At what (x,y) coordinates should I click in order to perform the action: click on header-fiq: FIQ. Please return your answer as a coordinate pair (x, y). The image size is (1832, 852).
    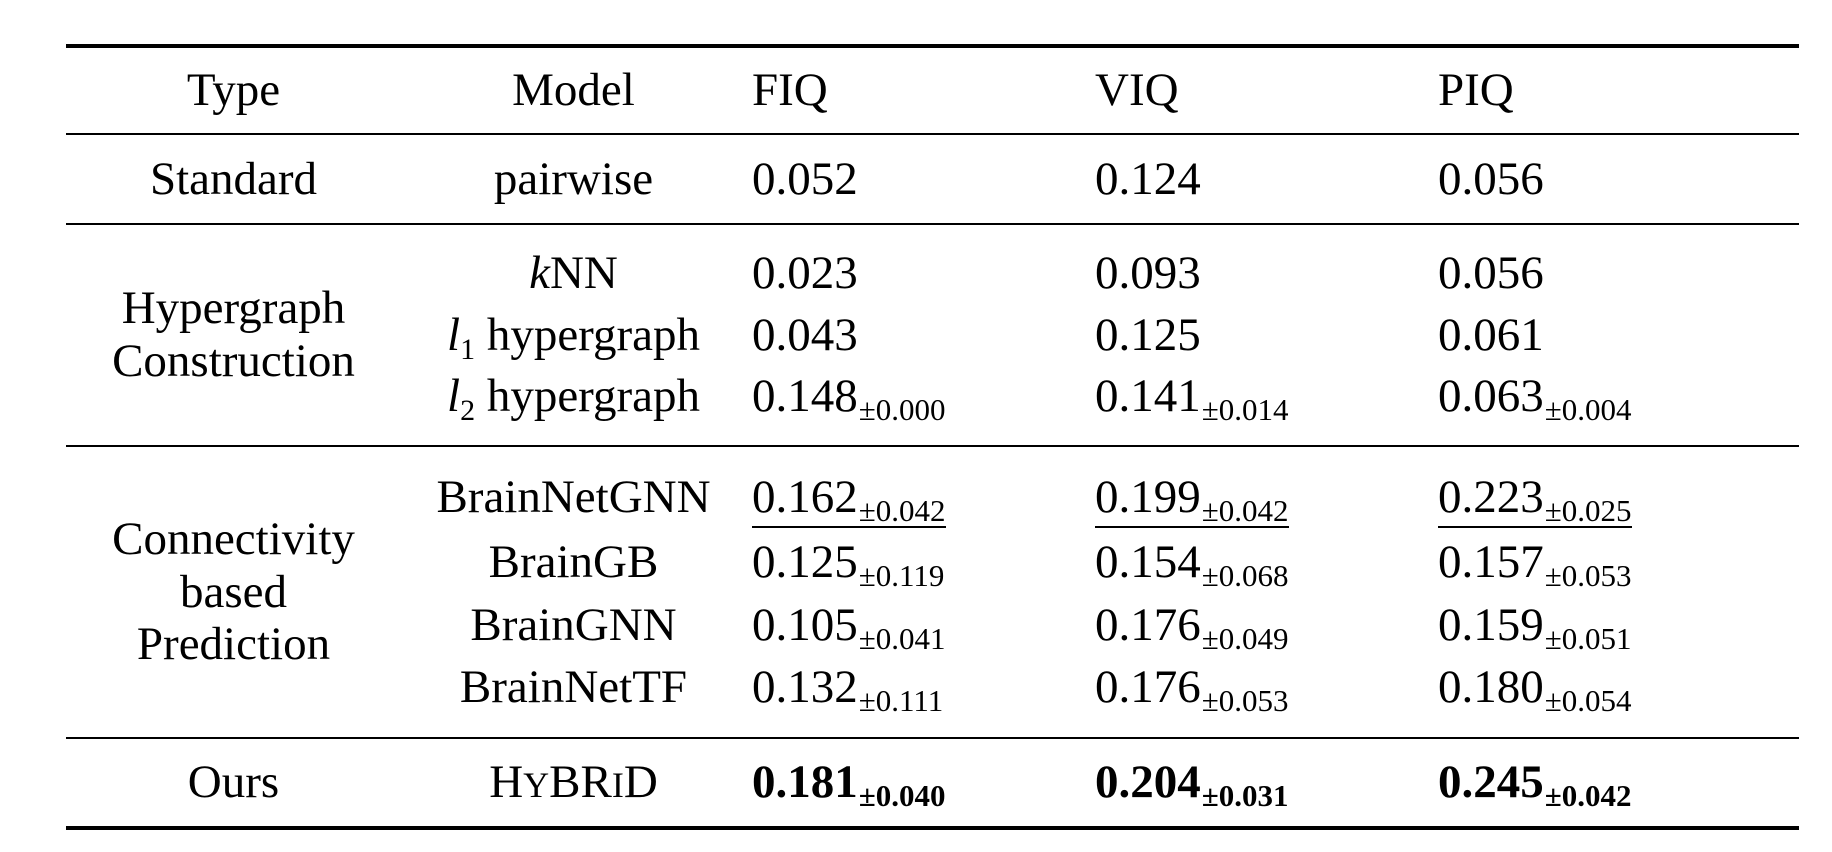
    Looking at the image, I should click on (790, 90).